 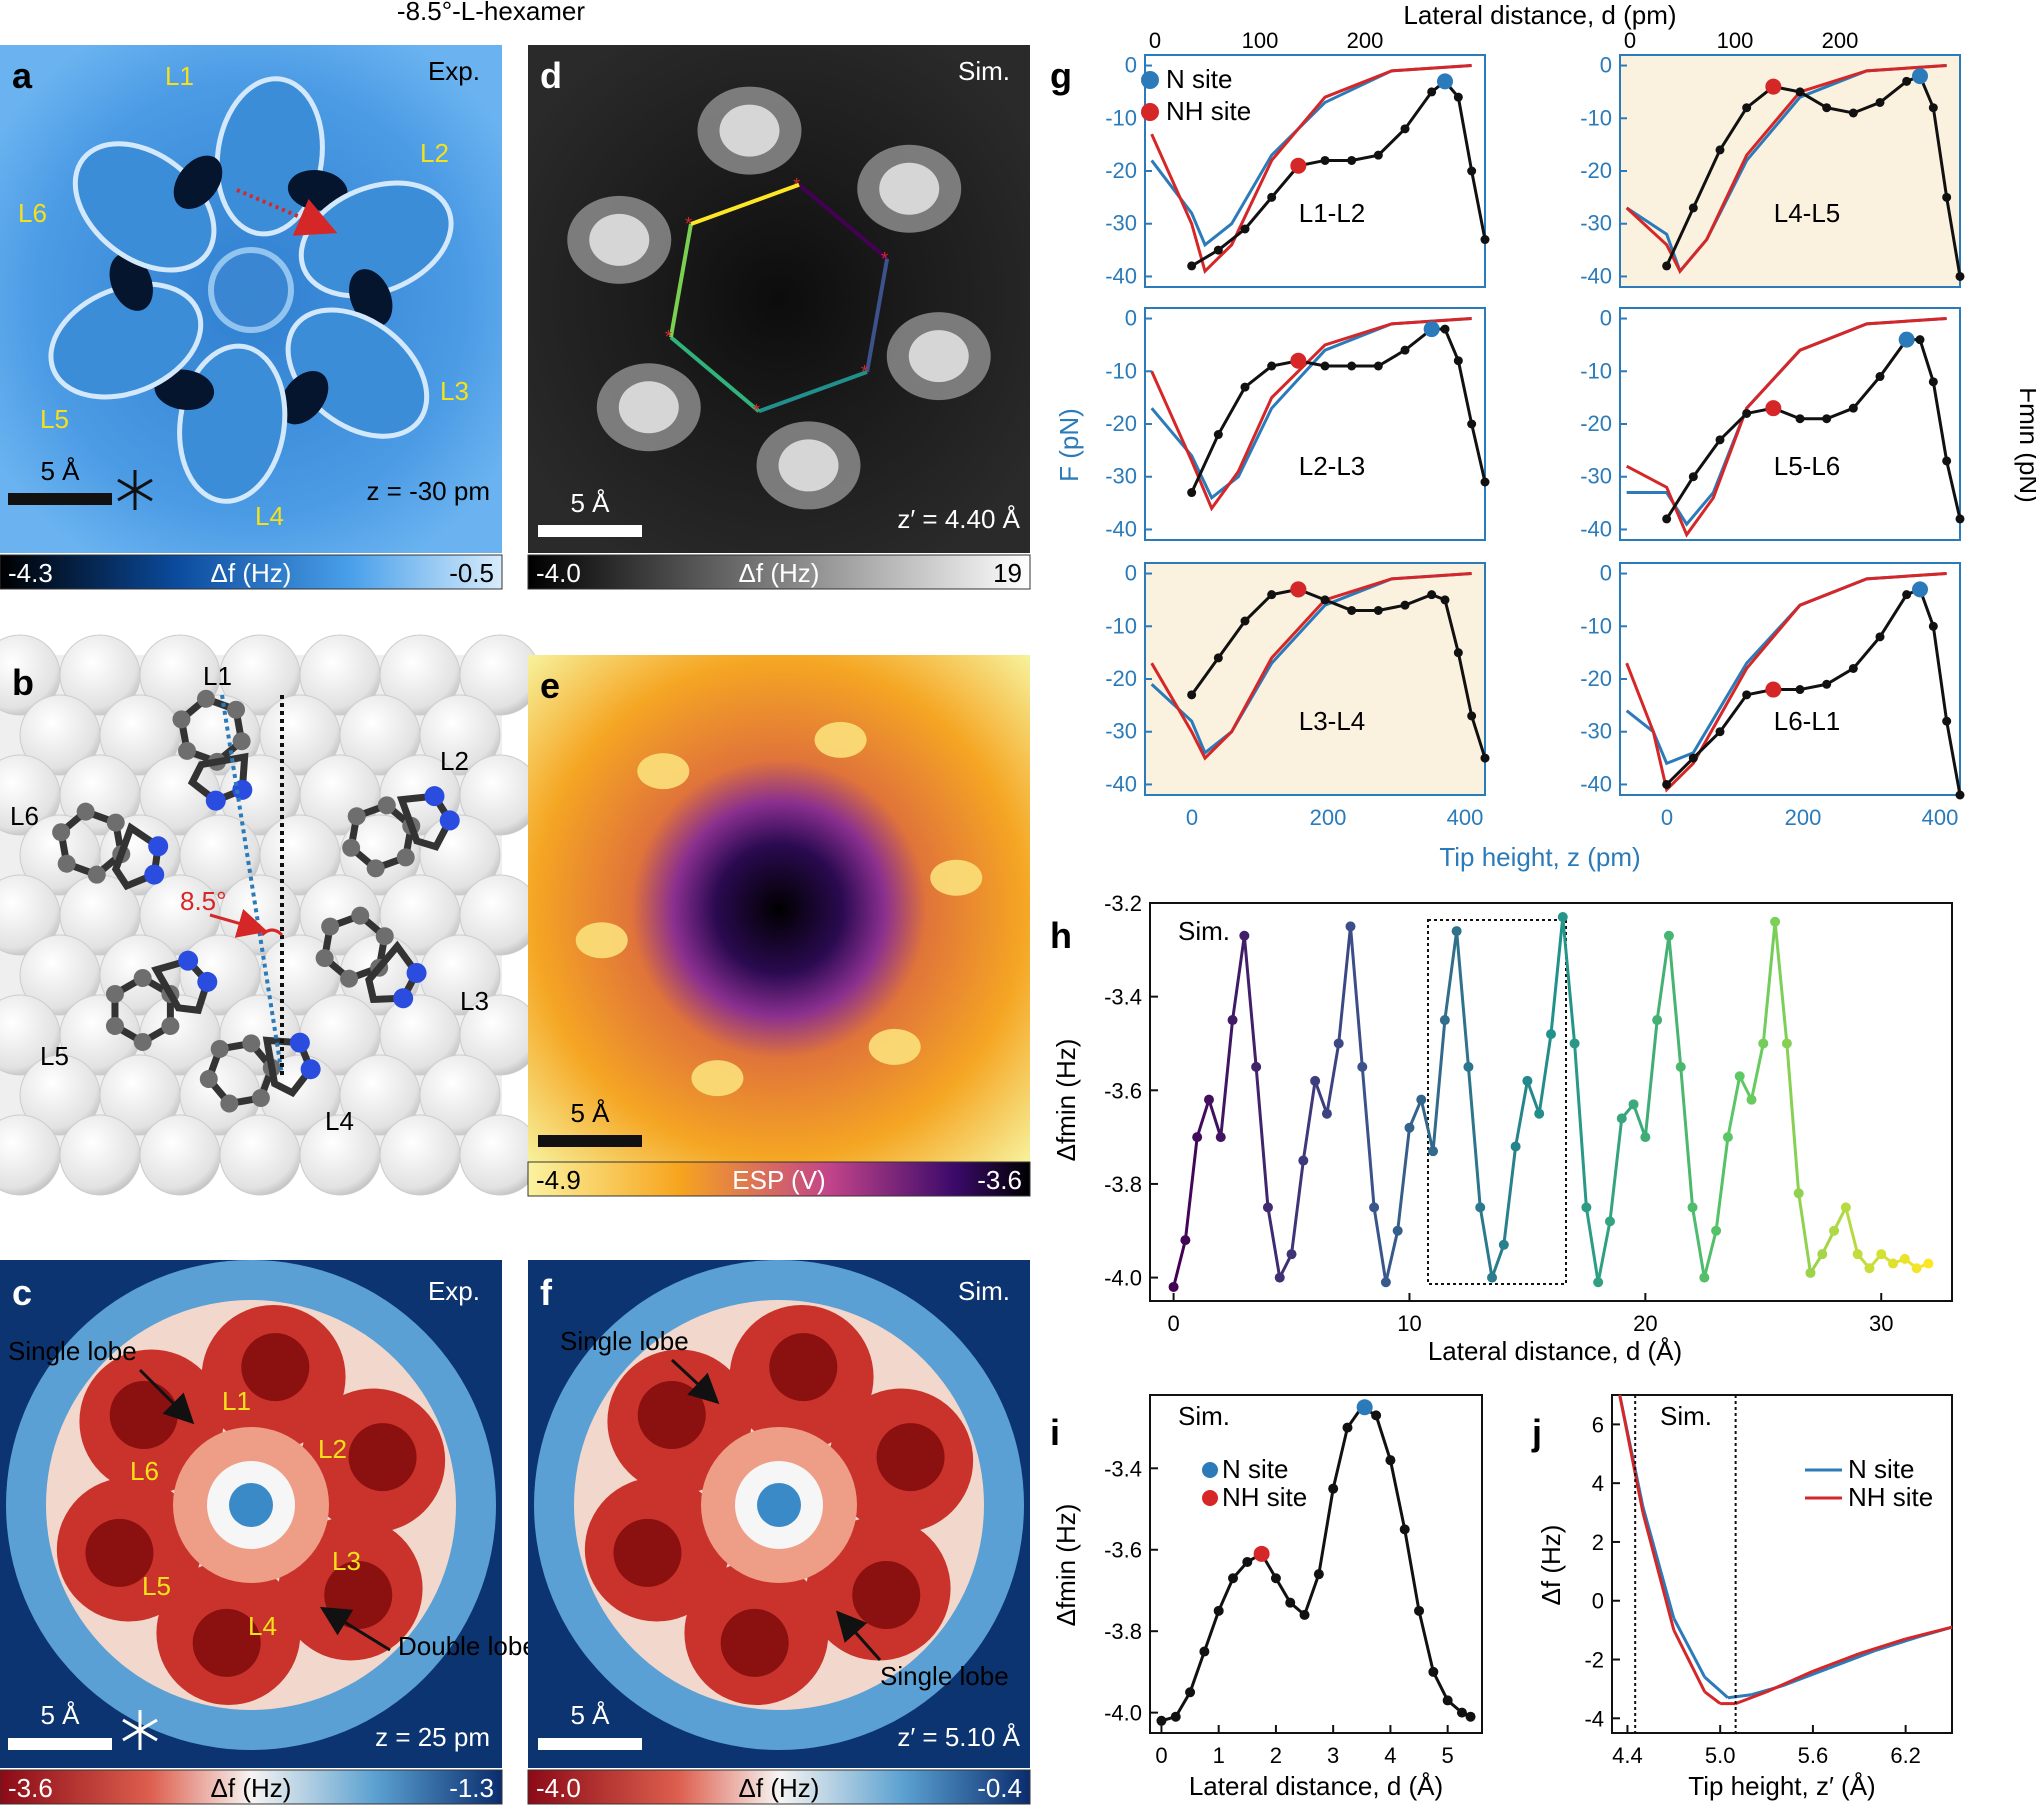 What do you see at coordinates (252, 885) in the screenshot?
I see `panel-b-mol-axis` at bounding box center [252, 885].